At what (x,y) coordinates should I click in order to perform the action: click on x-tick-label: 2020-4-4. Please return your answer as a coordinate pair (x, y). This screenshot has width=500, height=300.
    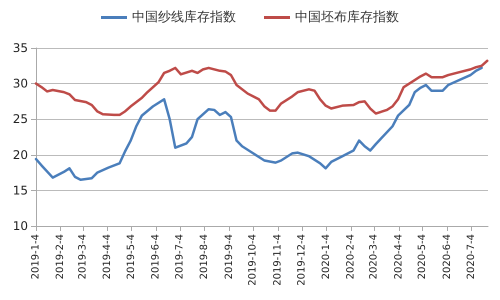
    Looking at the image, I should click on (398, 257).